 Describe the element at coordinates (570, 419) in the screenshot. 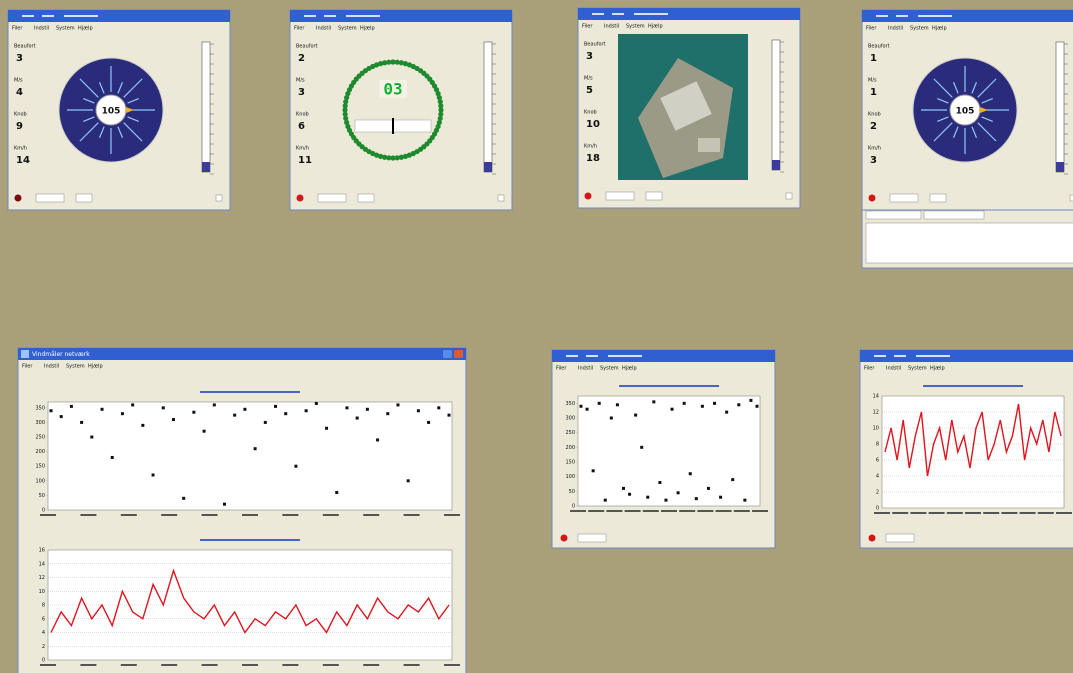

I see `y-tick-label: 300` at that location.